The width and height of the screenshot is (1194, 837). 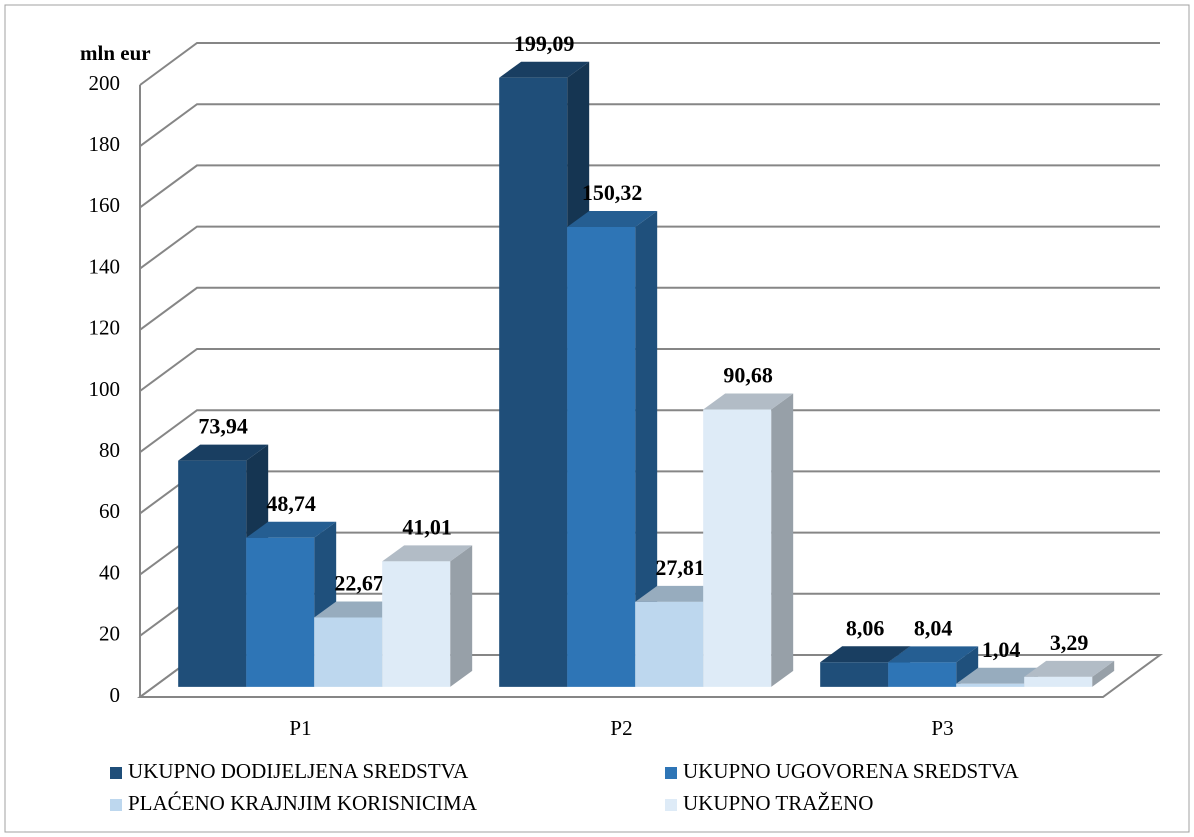 I want to click on y-tick-label: 20, so click(x=109, y=634).